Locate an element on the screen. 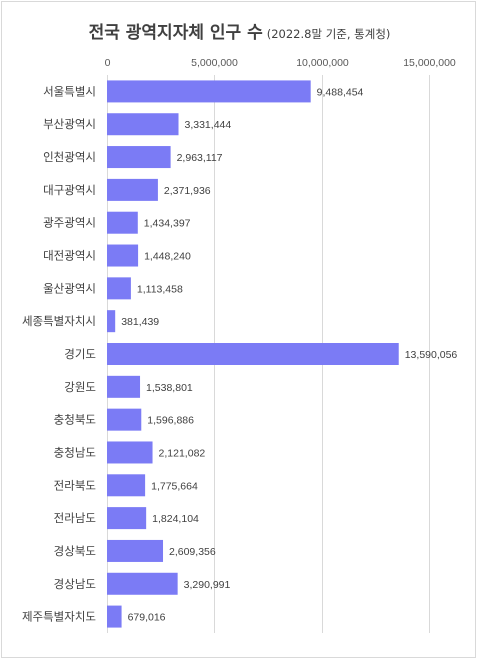  data-label: 381,439 is located at coordinates (140, 322).